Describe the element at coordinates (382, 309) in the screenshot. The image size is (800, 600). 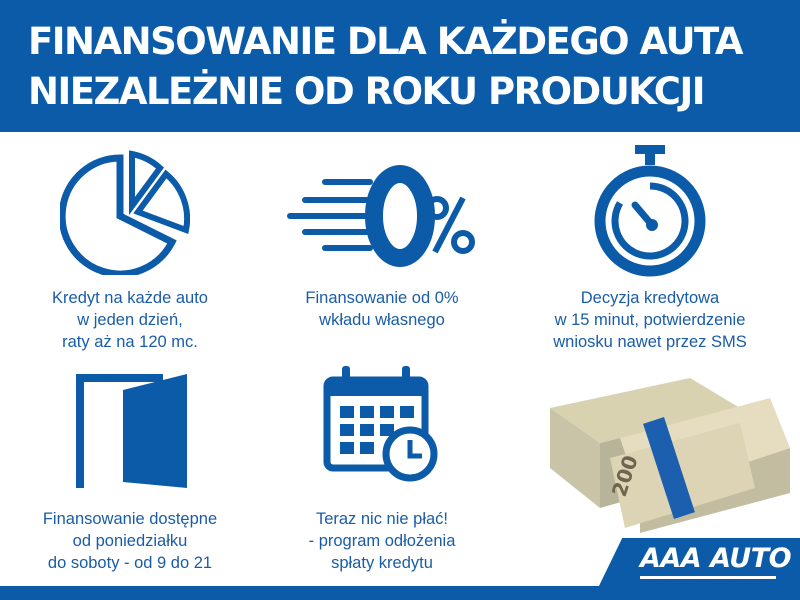
I see `feature-caption-zero: Finansowanie od 0% wkładu własnego` at that location.